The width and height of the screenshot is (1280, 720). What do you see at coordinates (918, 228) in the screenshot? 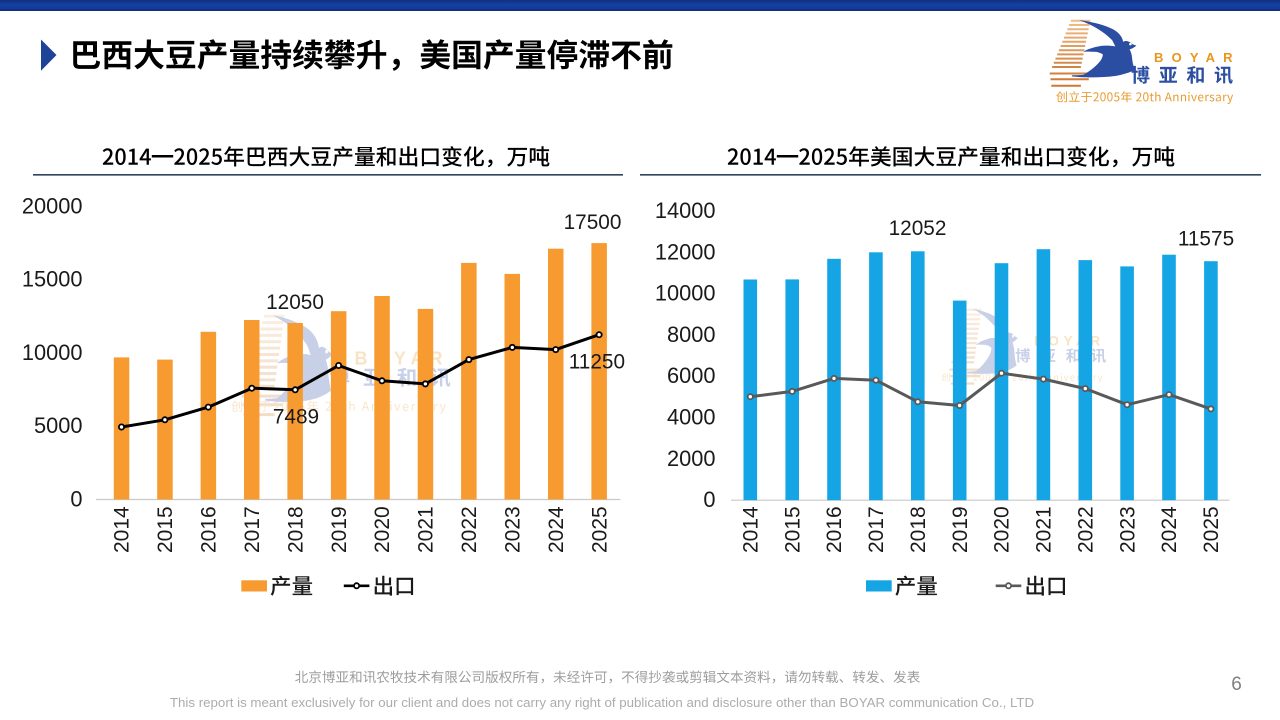
I see `svg-text: 12052` at bounding box center [918, 228].